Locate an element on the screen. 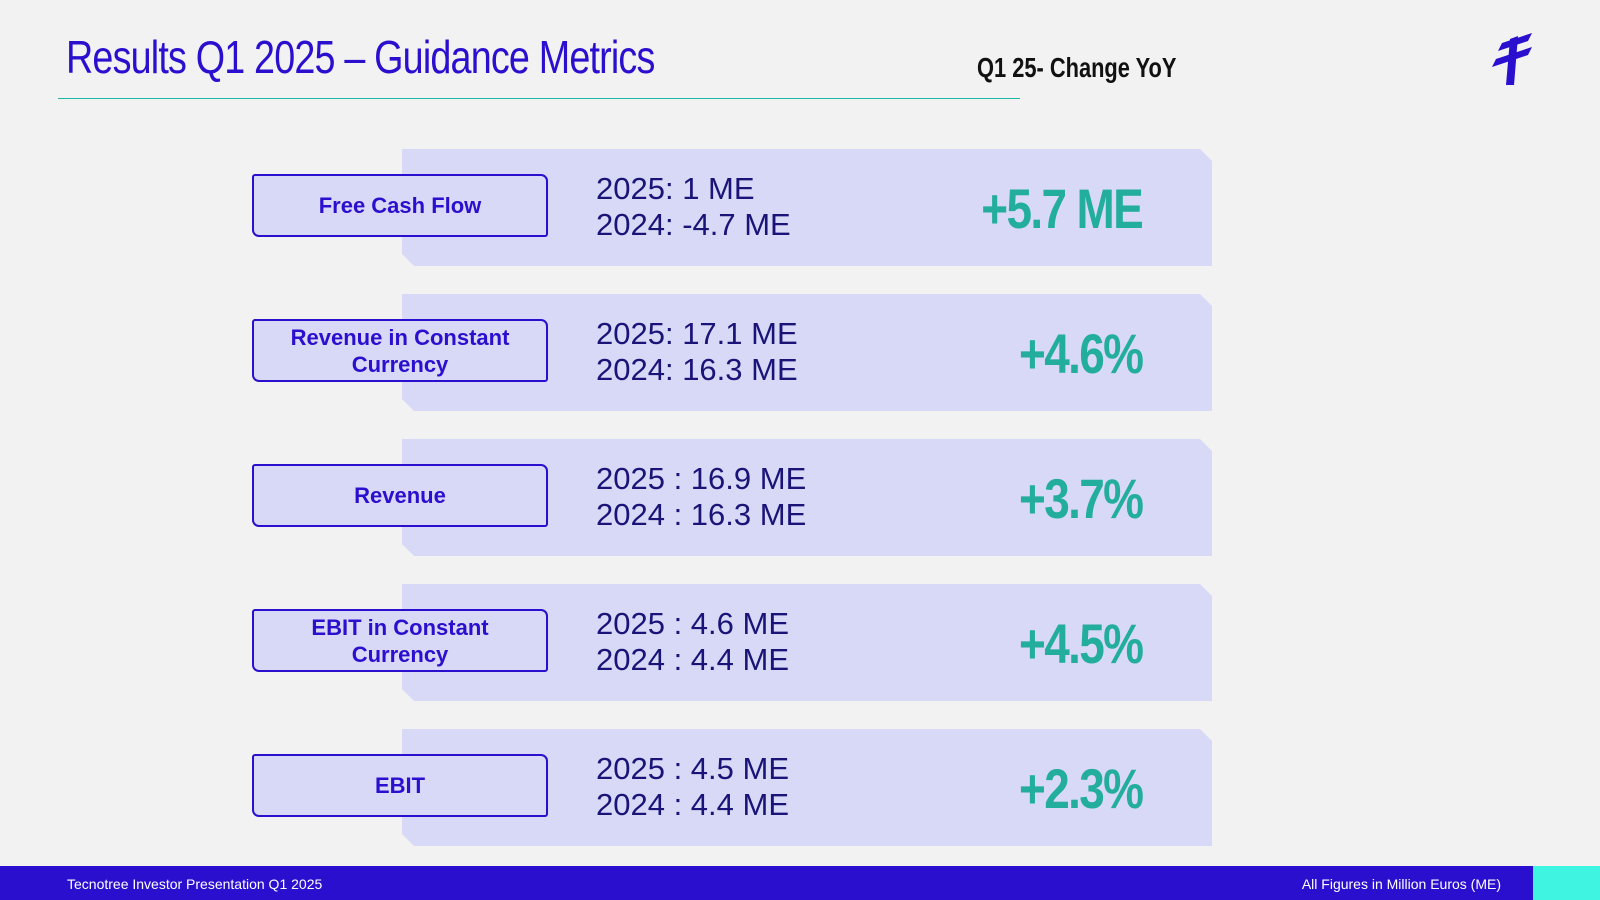 The height and width of the screenshot is (900, 1600). value-2024: 2024: 16.3 ME is located at coordinates (697, 369).